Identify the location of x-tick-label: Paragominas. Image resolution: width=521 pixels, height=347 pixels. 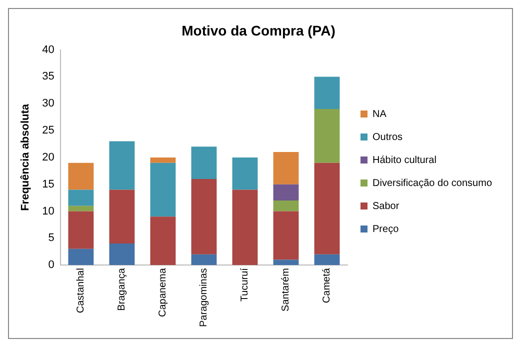
(204, 297).